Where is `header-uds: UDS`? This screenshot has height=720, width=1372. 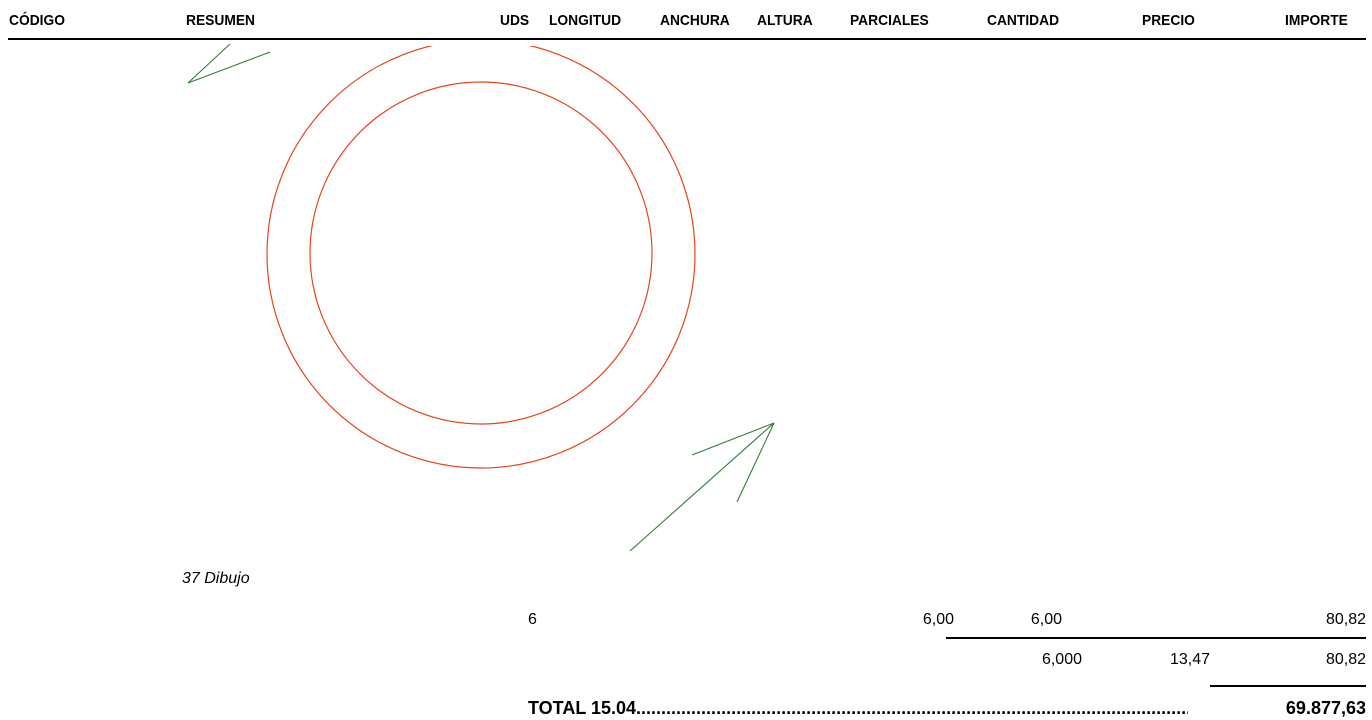
header-uds: UDS is located at coordinates (515, 20).